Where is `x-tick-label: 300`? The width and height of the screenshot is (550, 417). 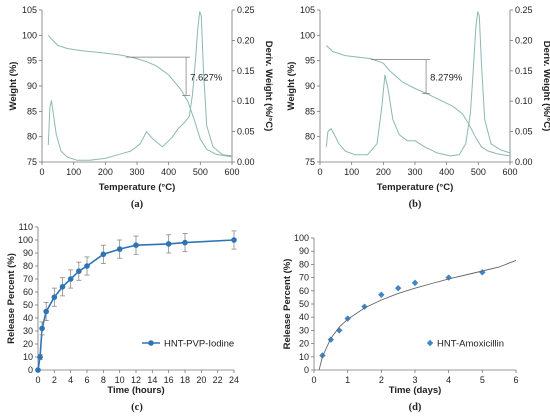 x-tick-label: 300 is located at coordinates (136, 172).